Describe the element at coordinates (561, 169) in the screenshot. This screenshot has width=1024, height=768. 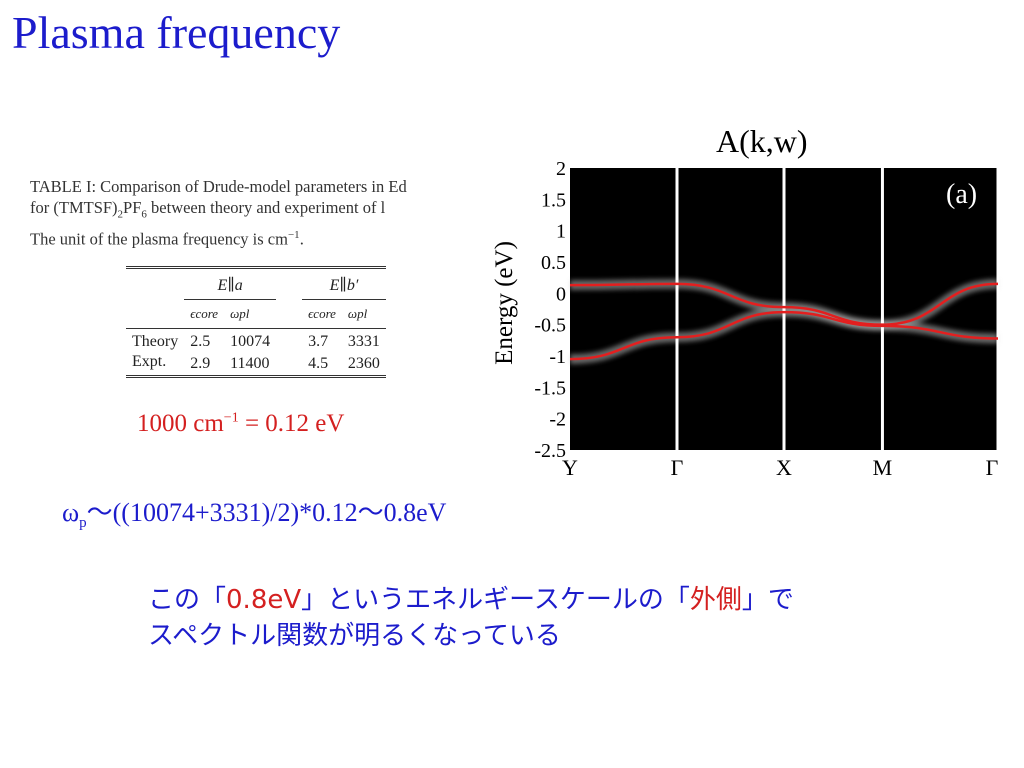
I see `y-tick-label: 2` at that location.